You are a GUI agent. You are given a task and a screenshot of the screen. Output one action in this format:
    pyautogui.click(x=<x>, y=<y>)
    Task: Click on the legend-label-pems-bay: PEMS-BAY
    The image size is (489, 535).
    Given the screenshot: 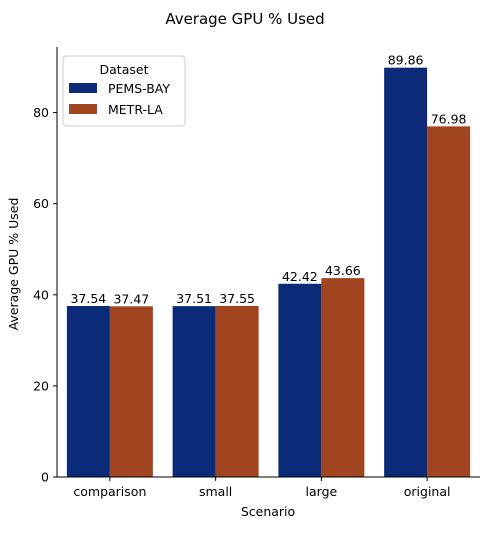 What is the action you would take?
    pyautogui.click(x=139, y=88)
    